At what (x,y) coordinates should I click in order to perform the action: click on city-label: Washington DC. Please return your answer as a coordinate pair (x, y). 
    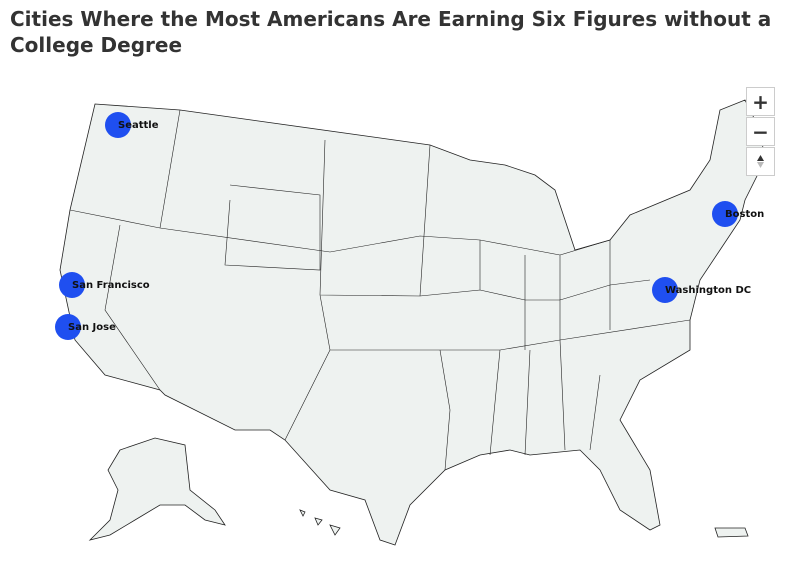
    Looking at the image, I should click on (708, 290).